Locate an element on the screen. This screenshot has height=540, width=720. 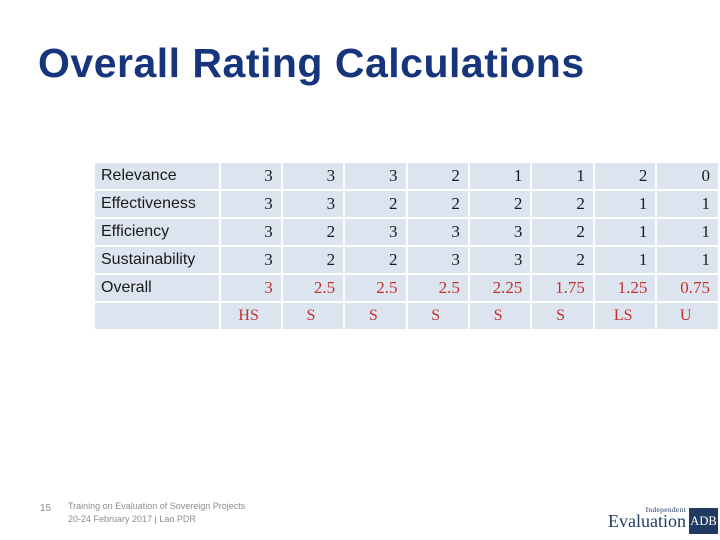
table-row-sustainability: Sustainability 3 2 2 3 3 2 1 1 is located at coordinates (406, 260).